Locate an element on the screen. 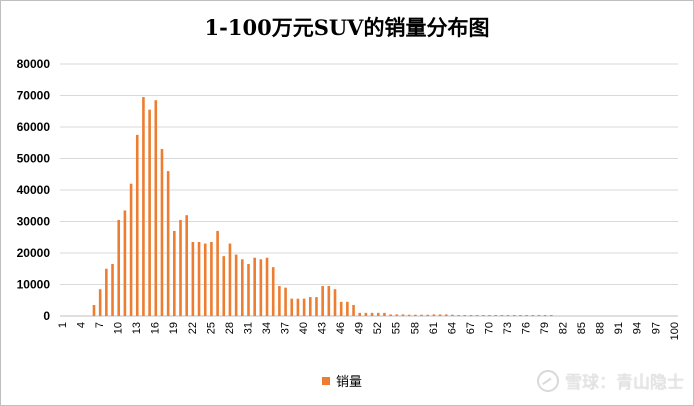  watermark: 雪球：青山隐士 is located at coordinates (610, 380).